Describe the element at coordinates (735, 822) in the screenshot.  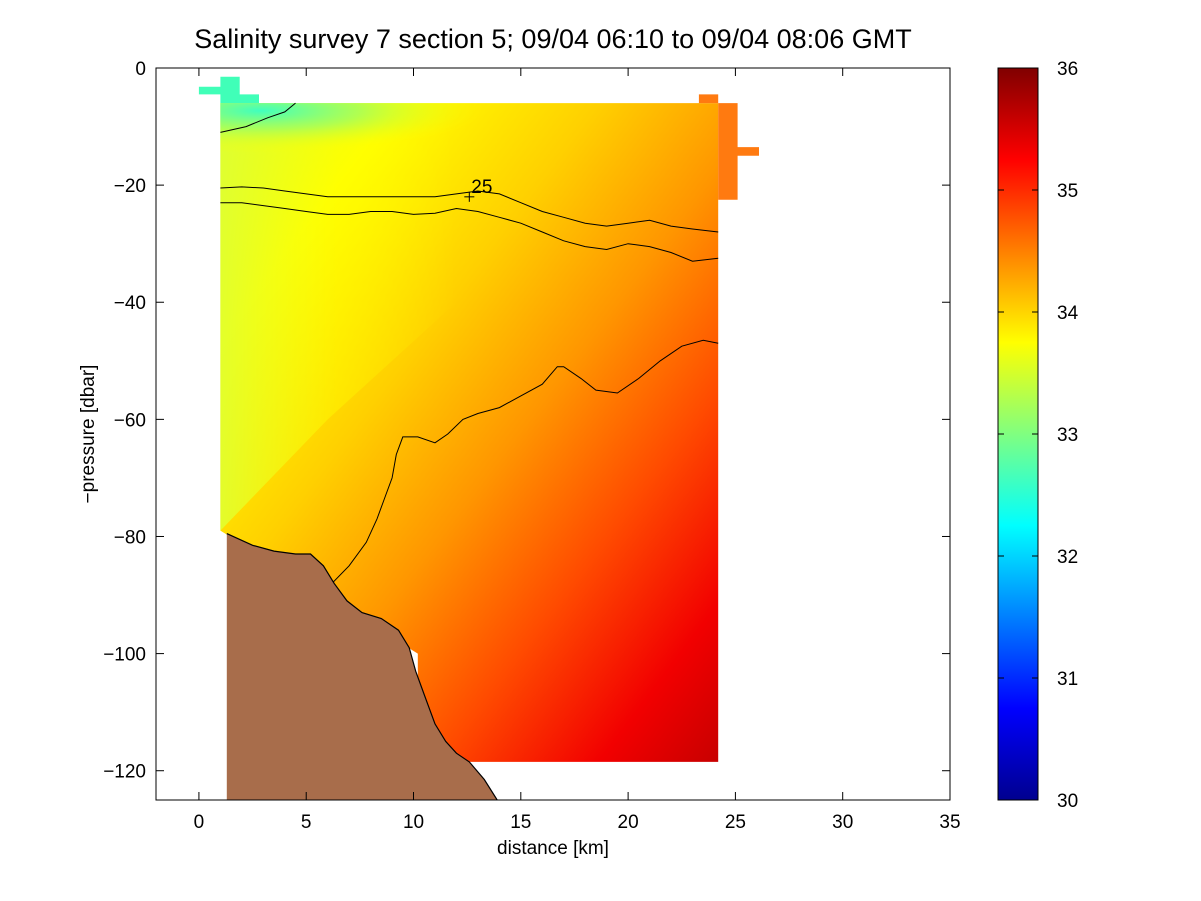
I see `x-tick-label: 25` at that location.